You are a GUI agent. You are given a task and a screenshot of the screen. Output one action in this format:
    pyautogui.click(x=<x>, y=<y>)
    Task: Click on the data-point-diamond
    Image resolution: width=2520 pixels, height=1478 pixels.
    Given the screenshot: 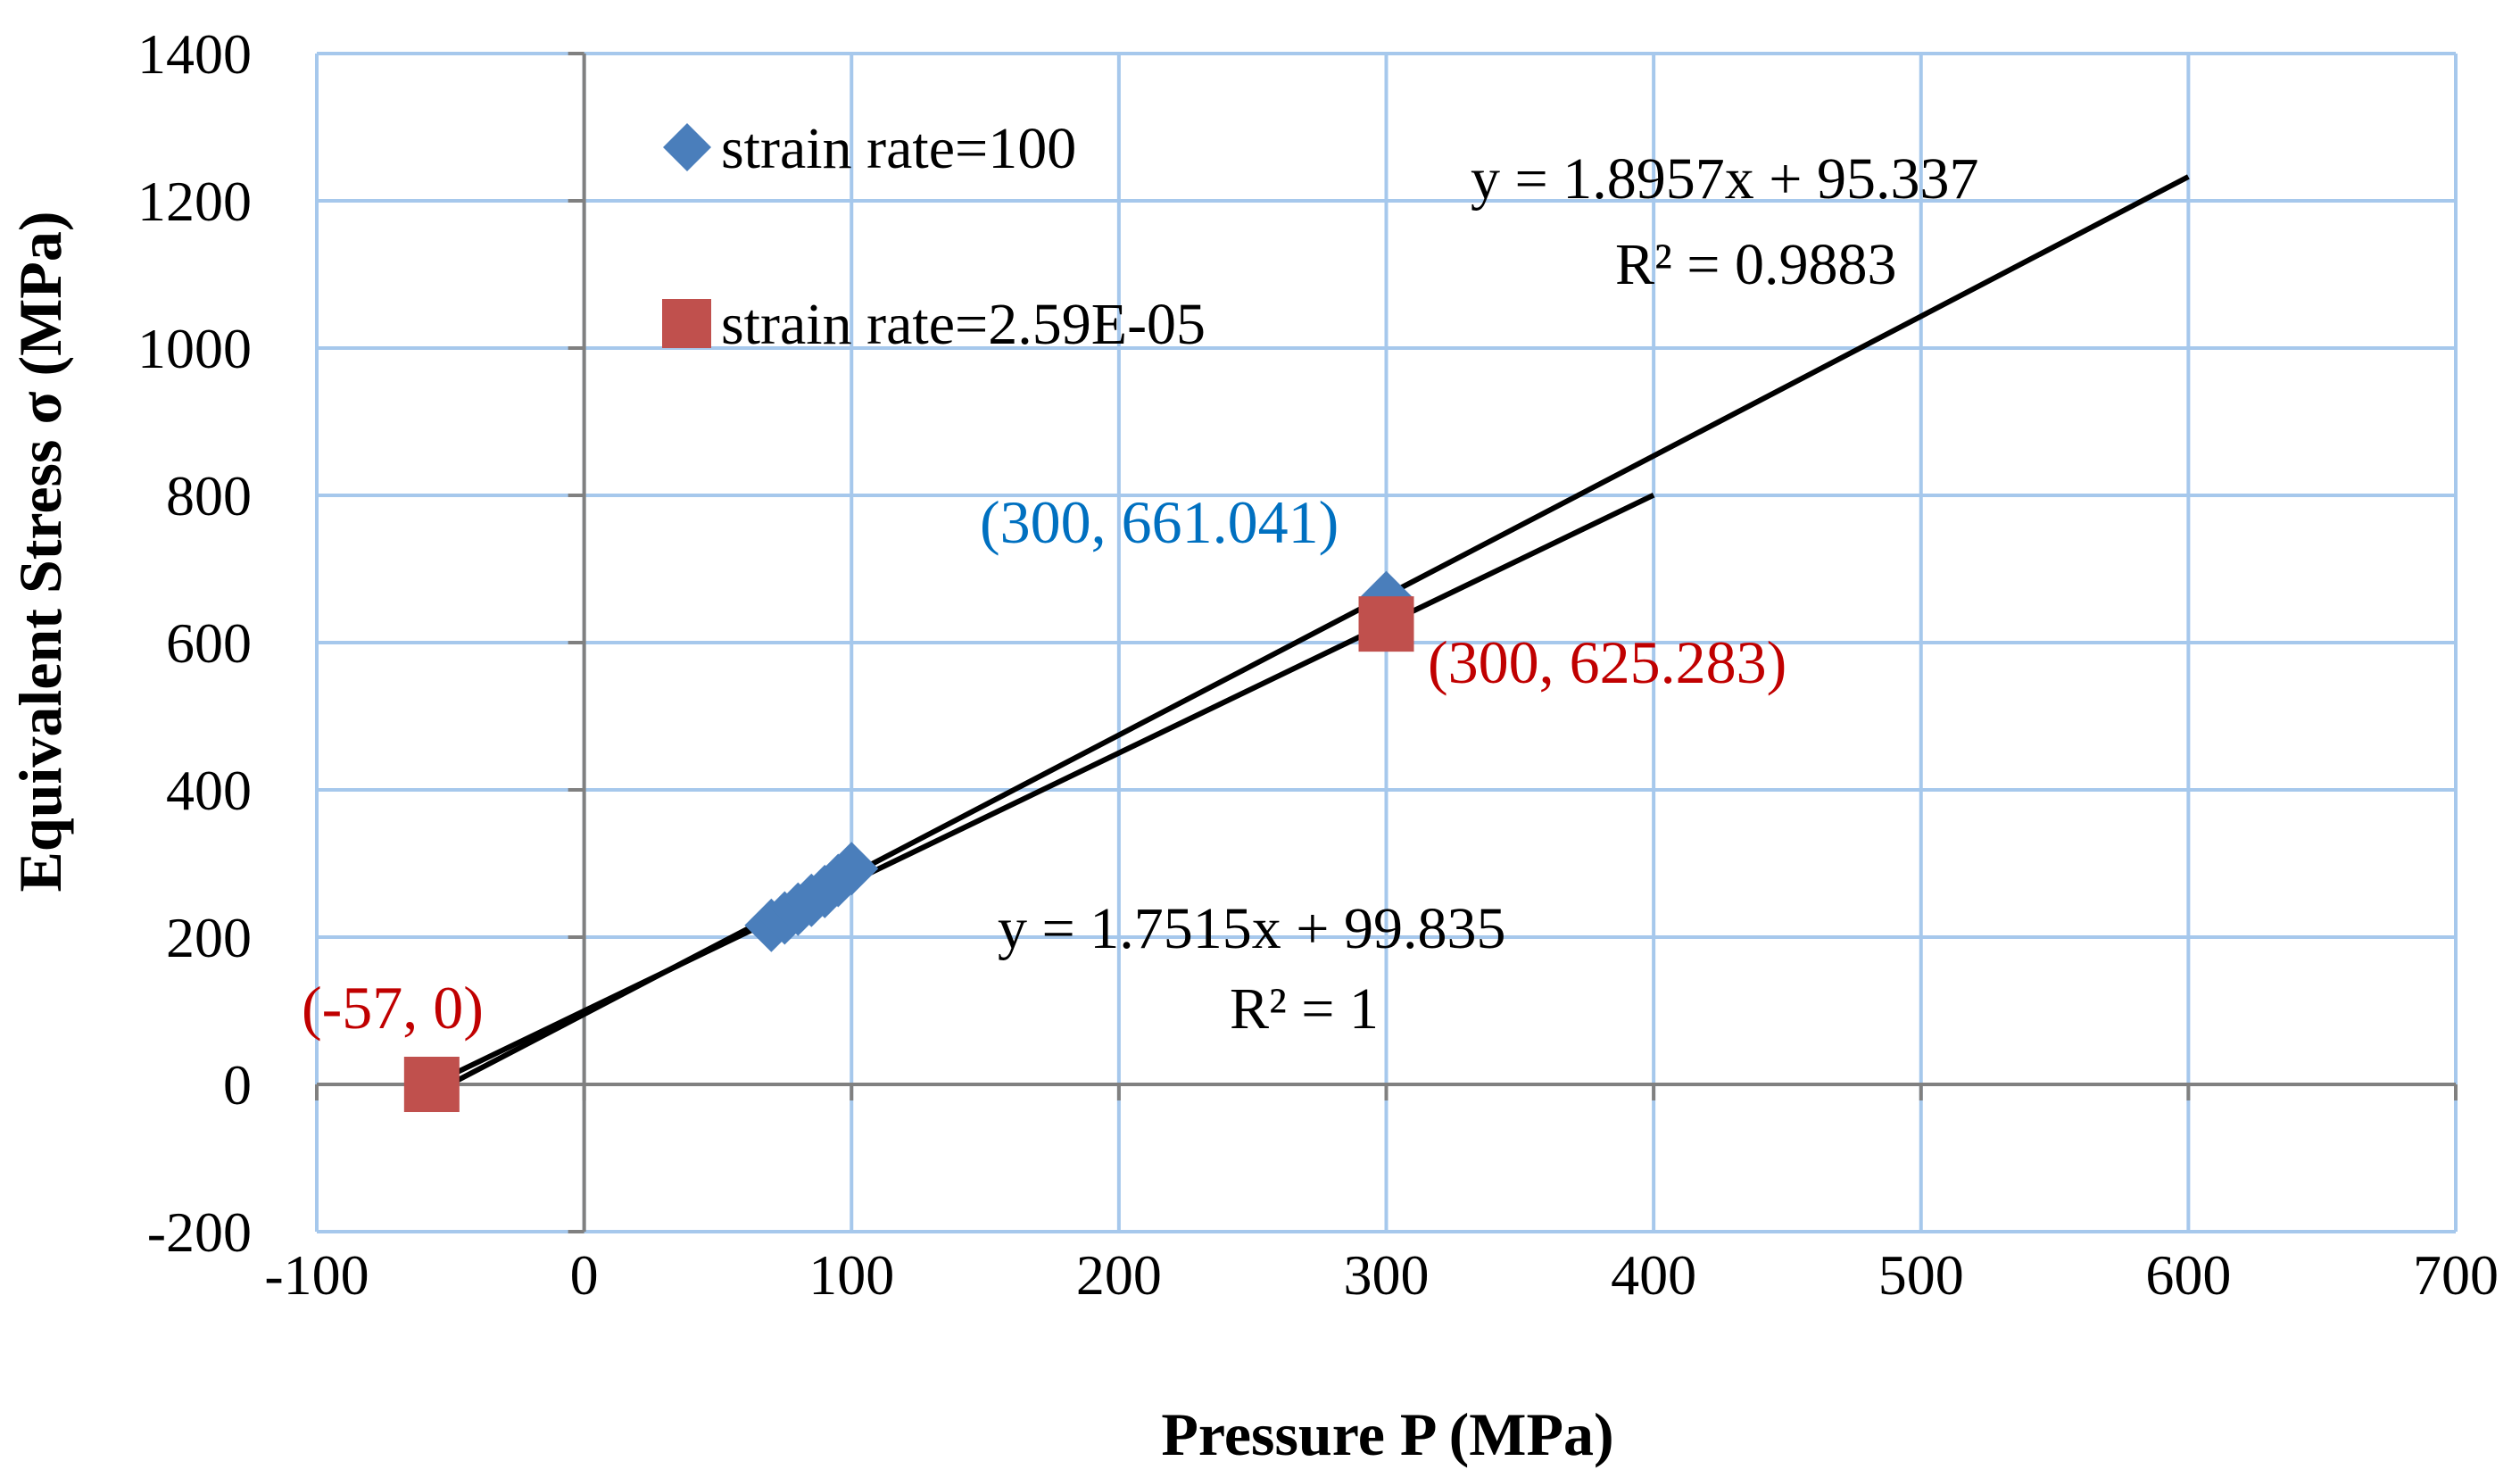 What is the action you would take?
    pyautogui.click(x=852, y=869)
    